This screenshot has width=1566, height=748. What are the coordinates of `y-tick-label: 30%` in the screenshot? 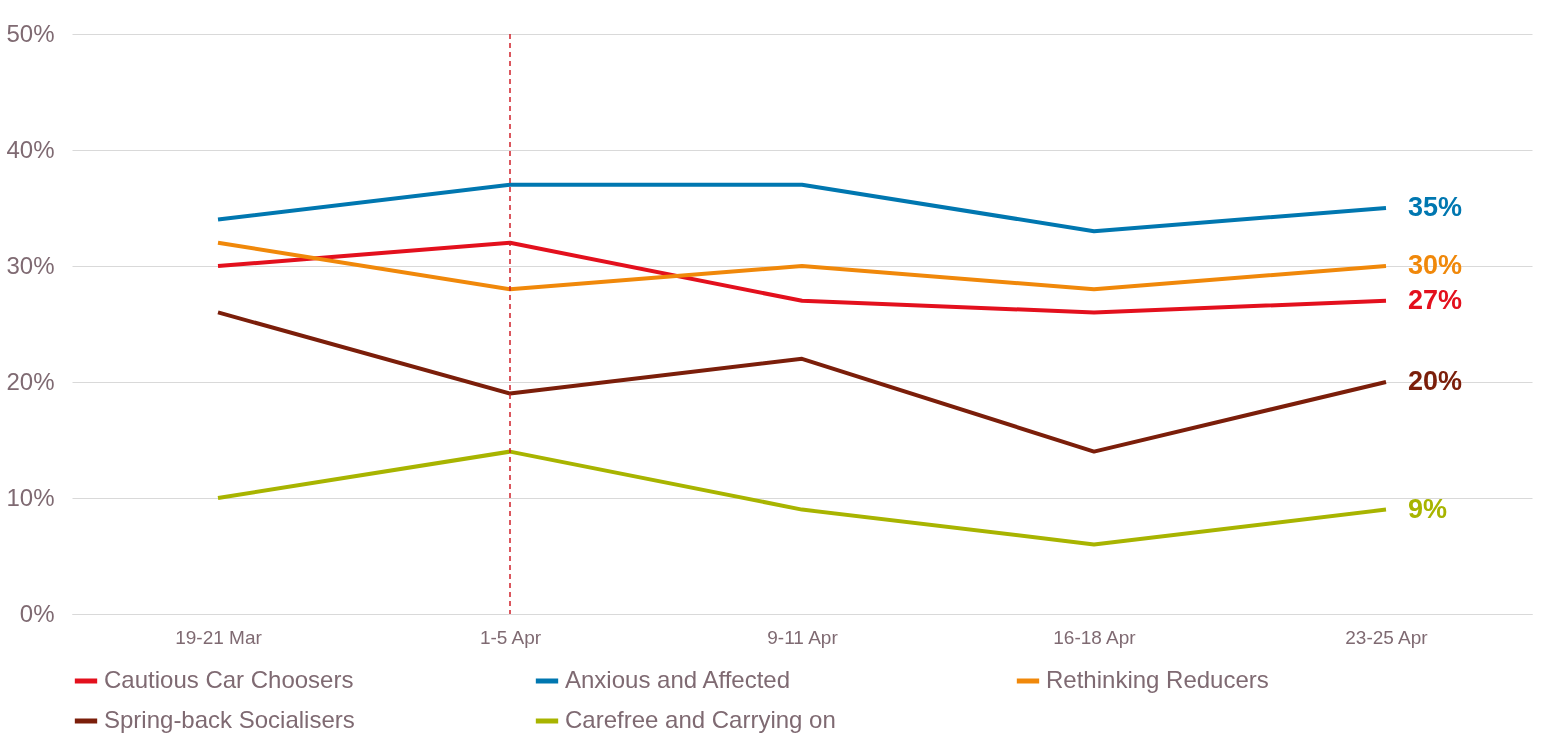 It's located at (30, 265).